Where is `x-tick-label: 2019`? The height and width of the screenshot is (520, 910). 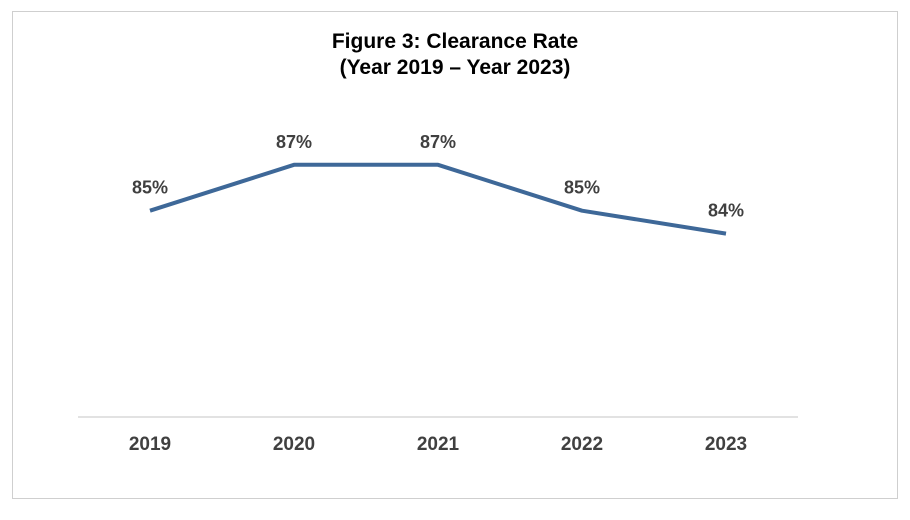
x-tick-label: 2019 is located at coordinates (150, 444).